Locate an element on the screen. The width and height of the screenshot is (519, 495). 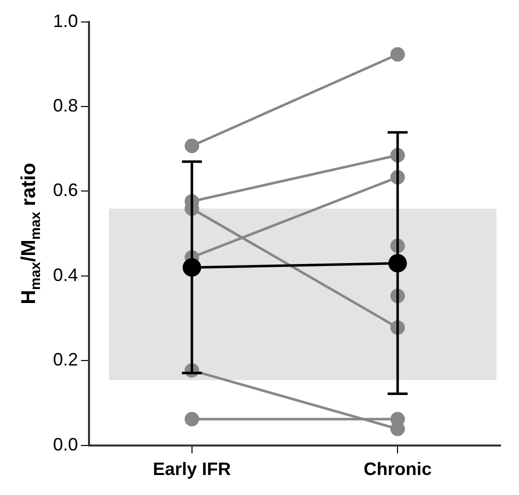
y-tick-label: 1.0 is located at coordinates (65, 20).